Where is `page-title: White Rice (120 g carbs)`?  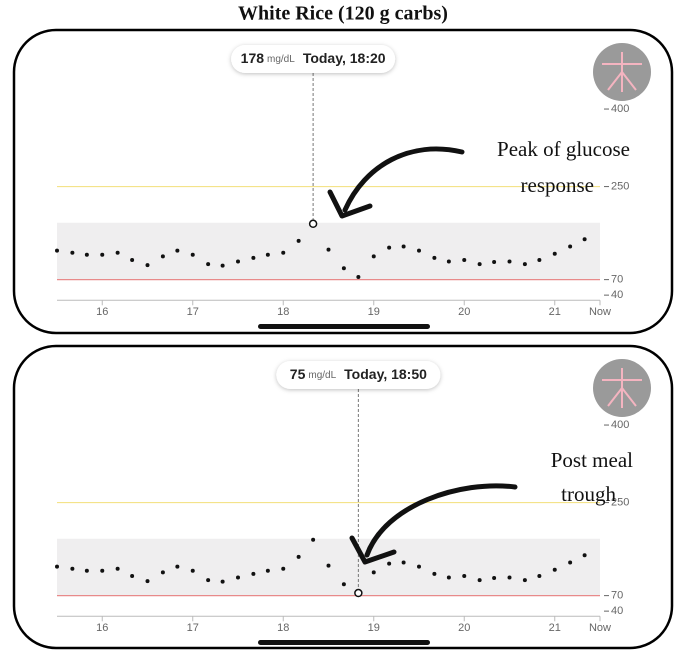 page-title: White Rice (120 g carbs) is located at coordinates (343, 14).